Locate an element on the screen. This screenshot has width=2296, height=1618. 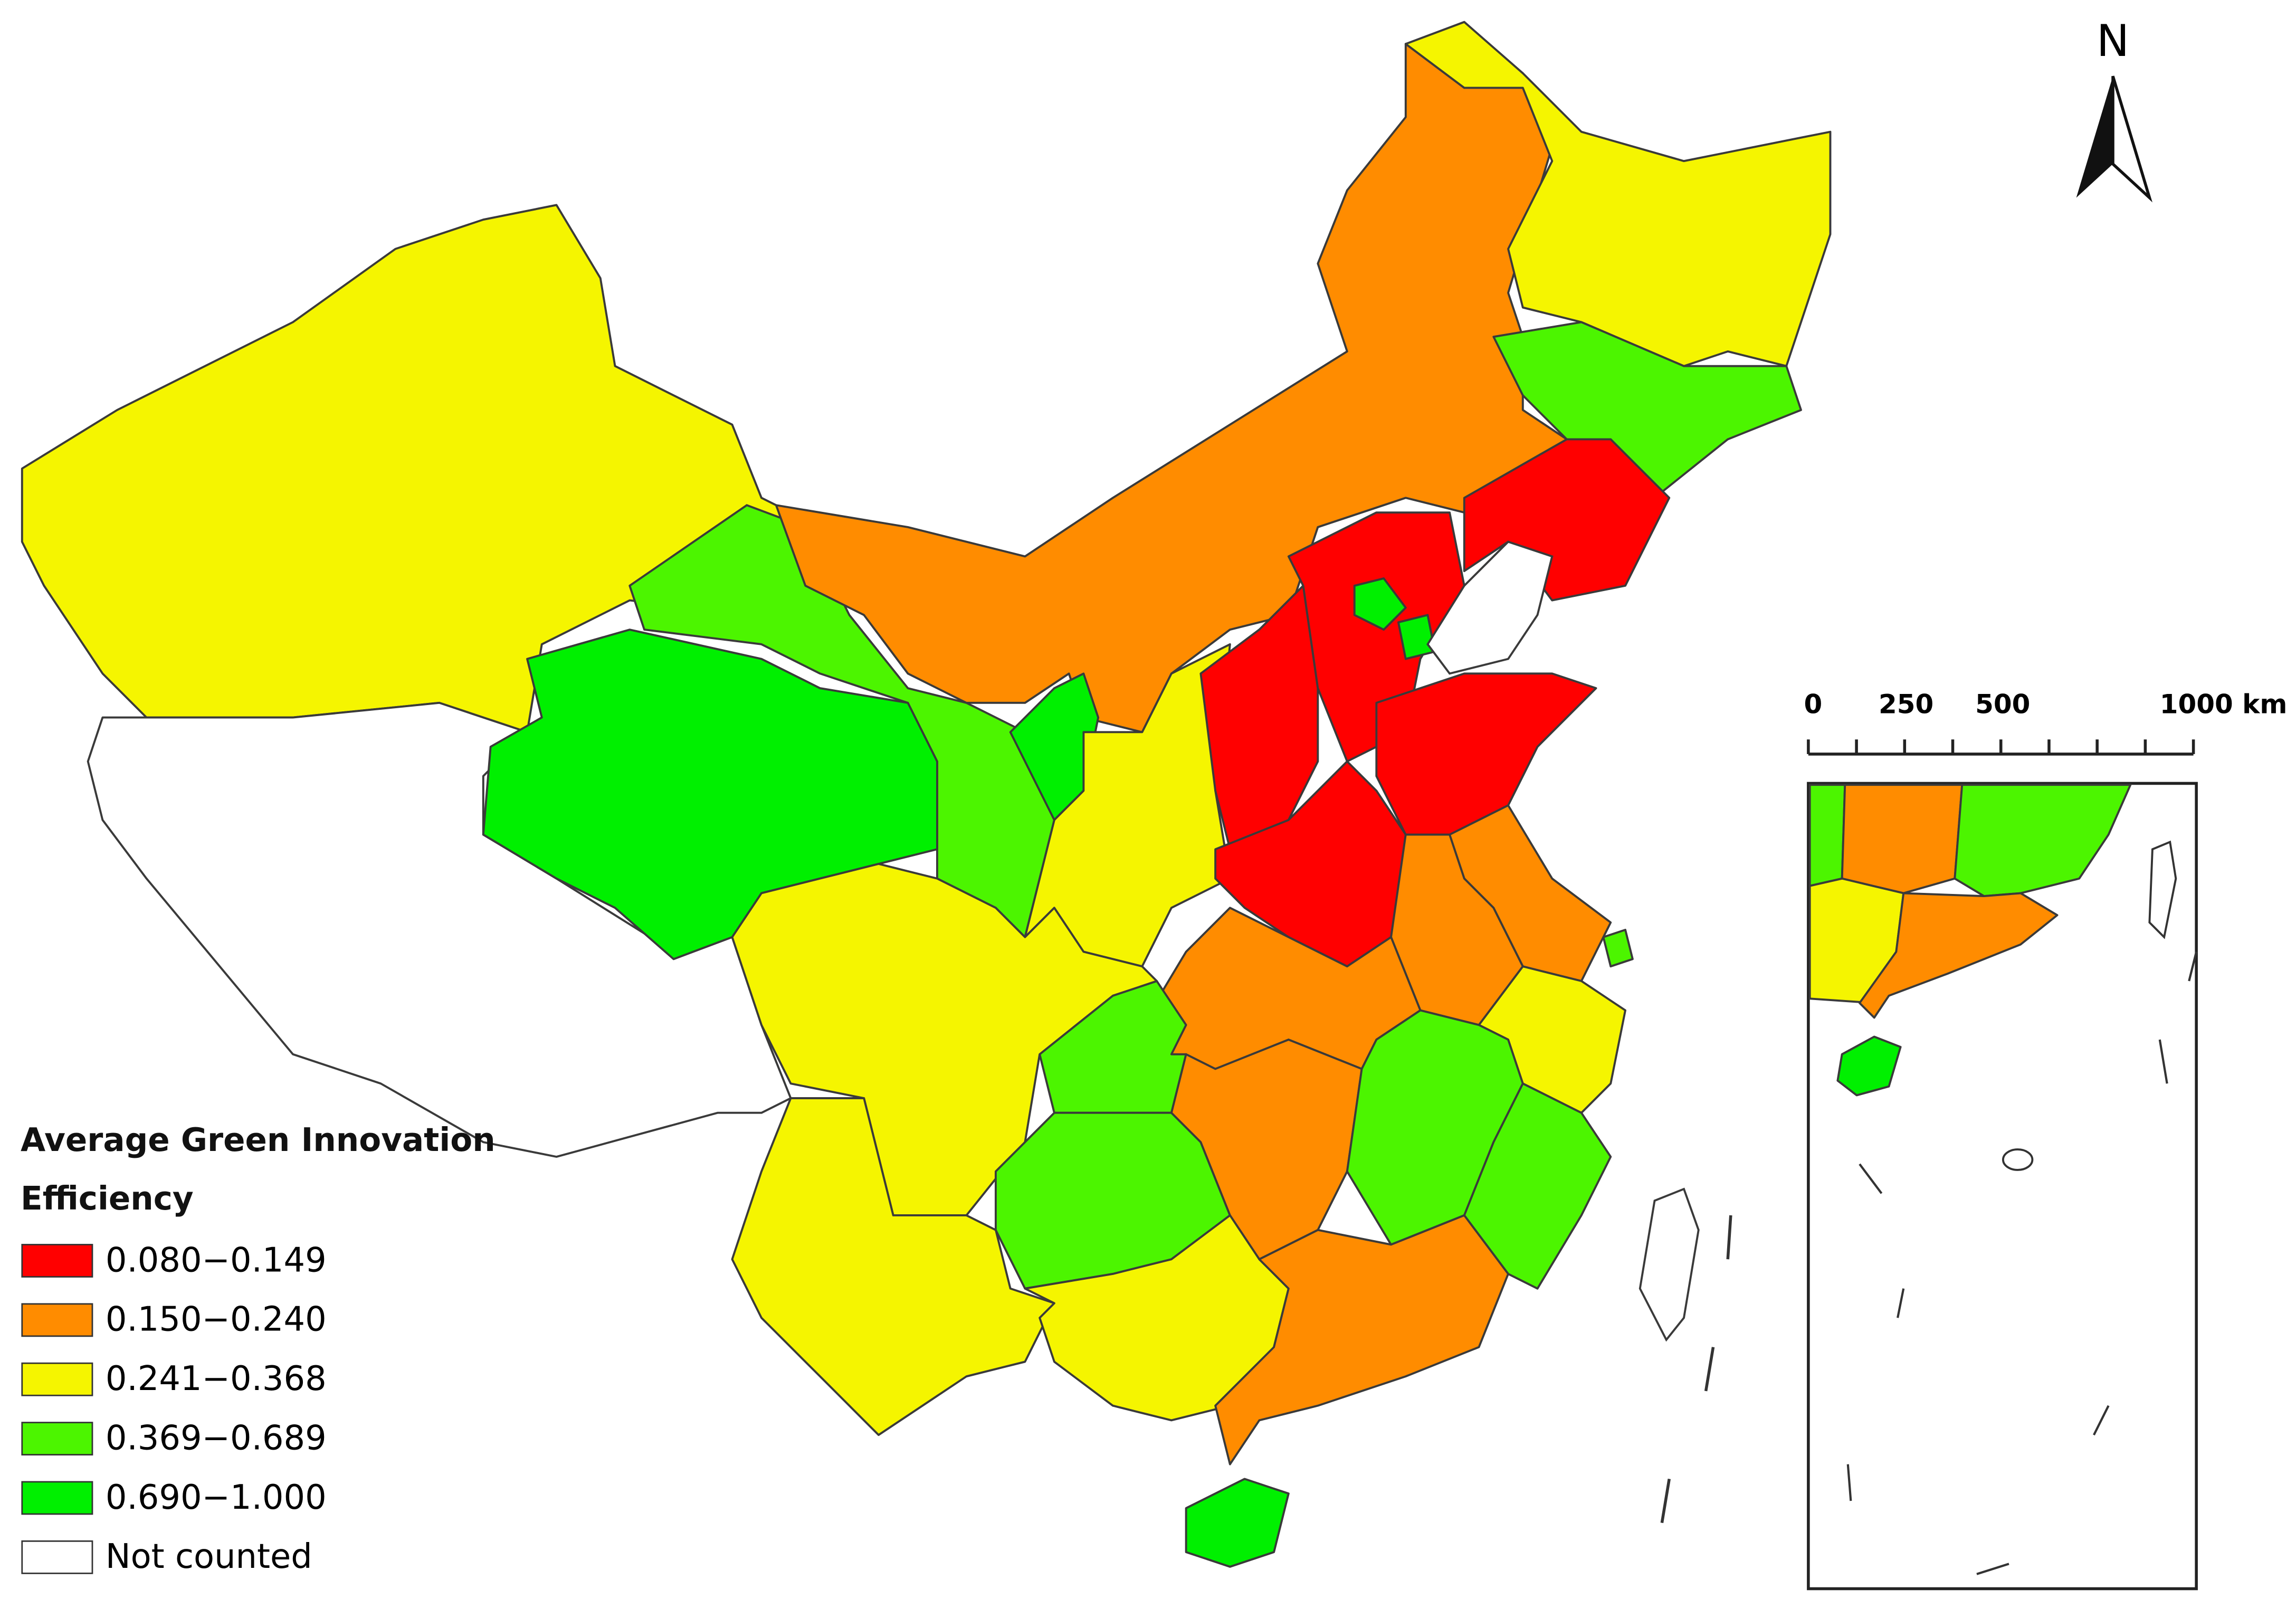
legend-label: Not counted is located at coordinates (209, 1556).